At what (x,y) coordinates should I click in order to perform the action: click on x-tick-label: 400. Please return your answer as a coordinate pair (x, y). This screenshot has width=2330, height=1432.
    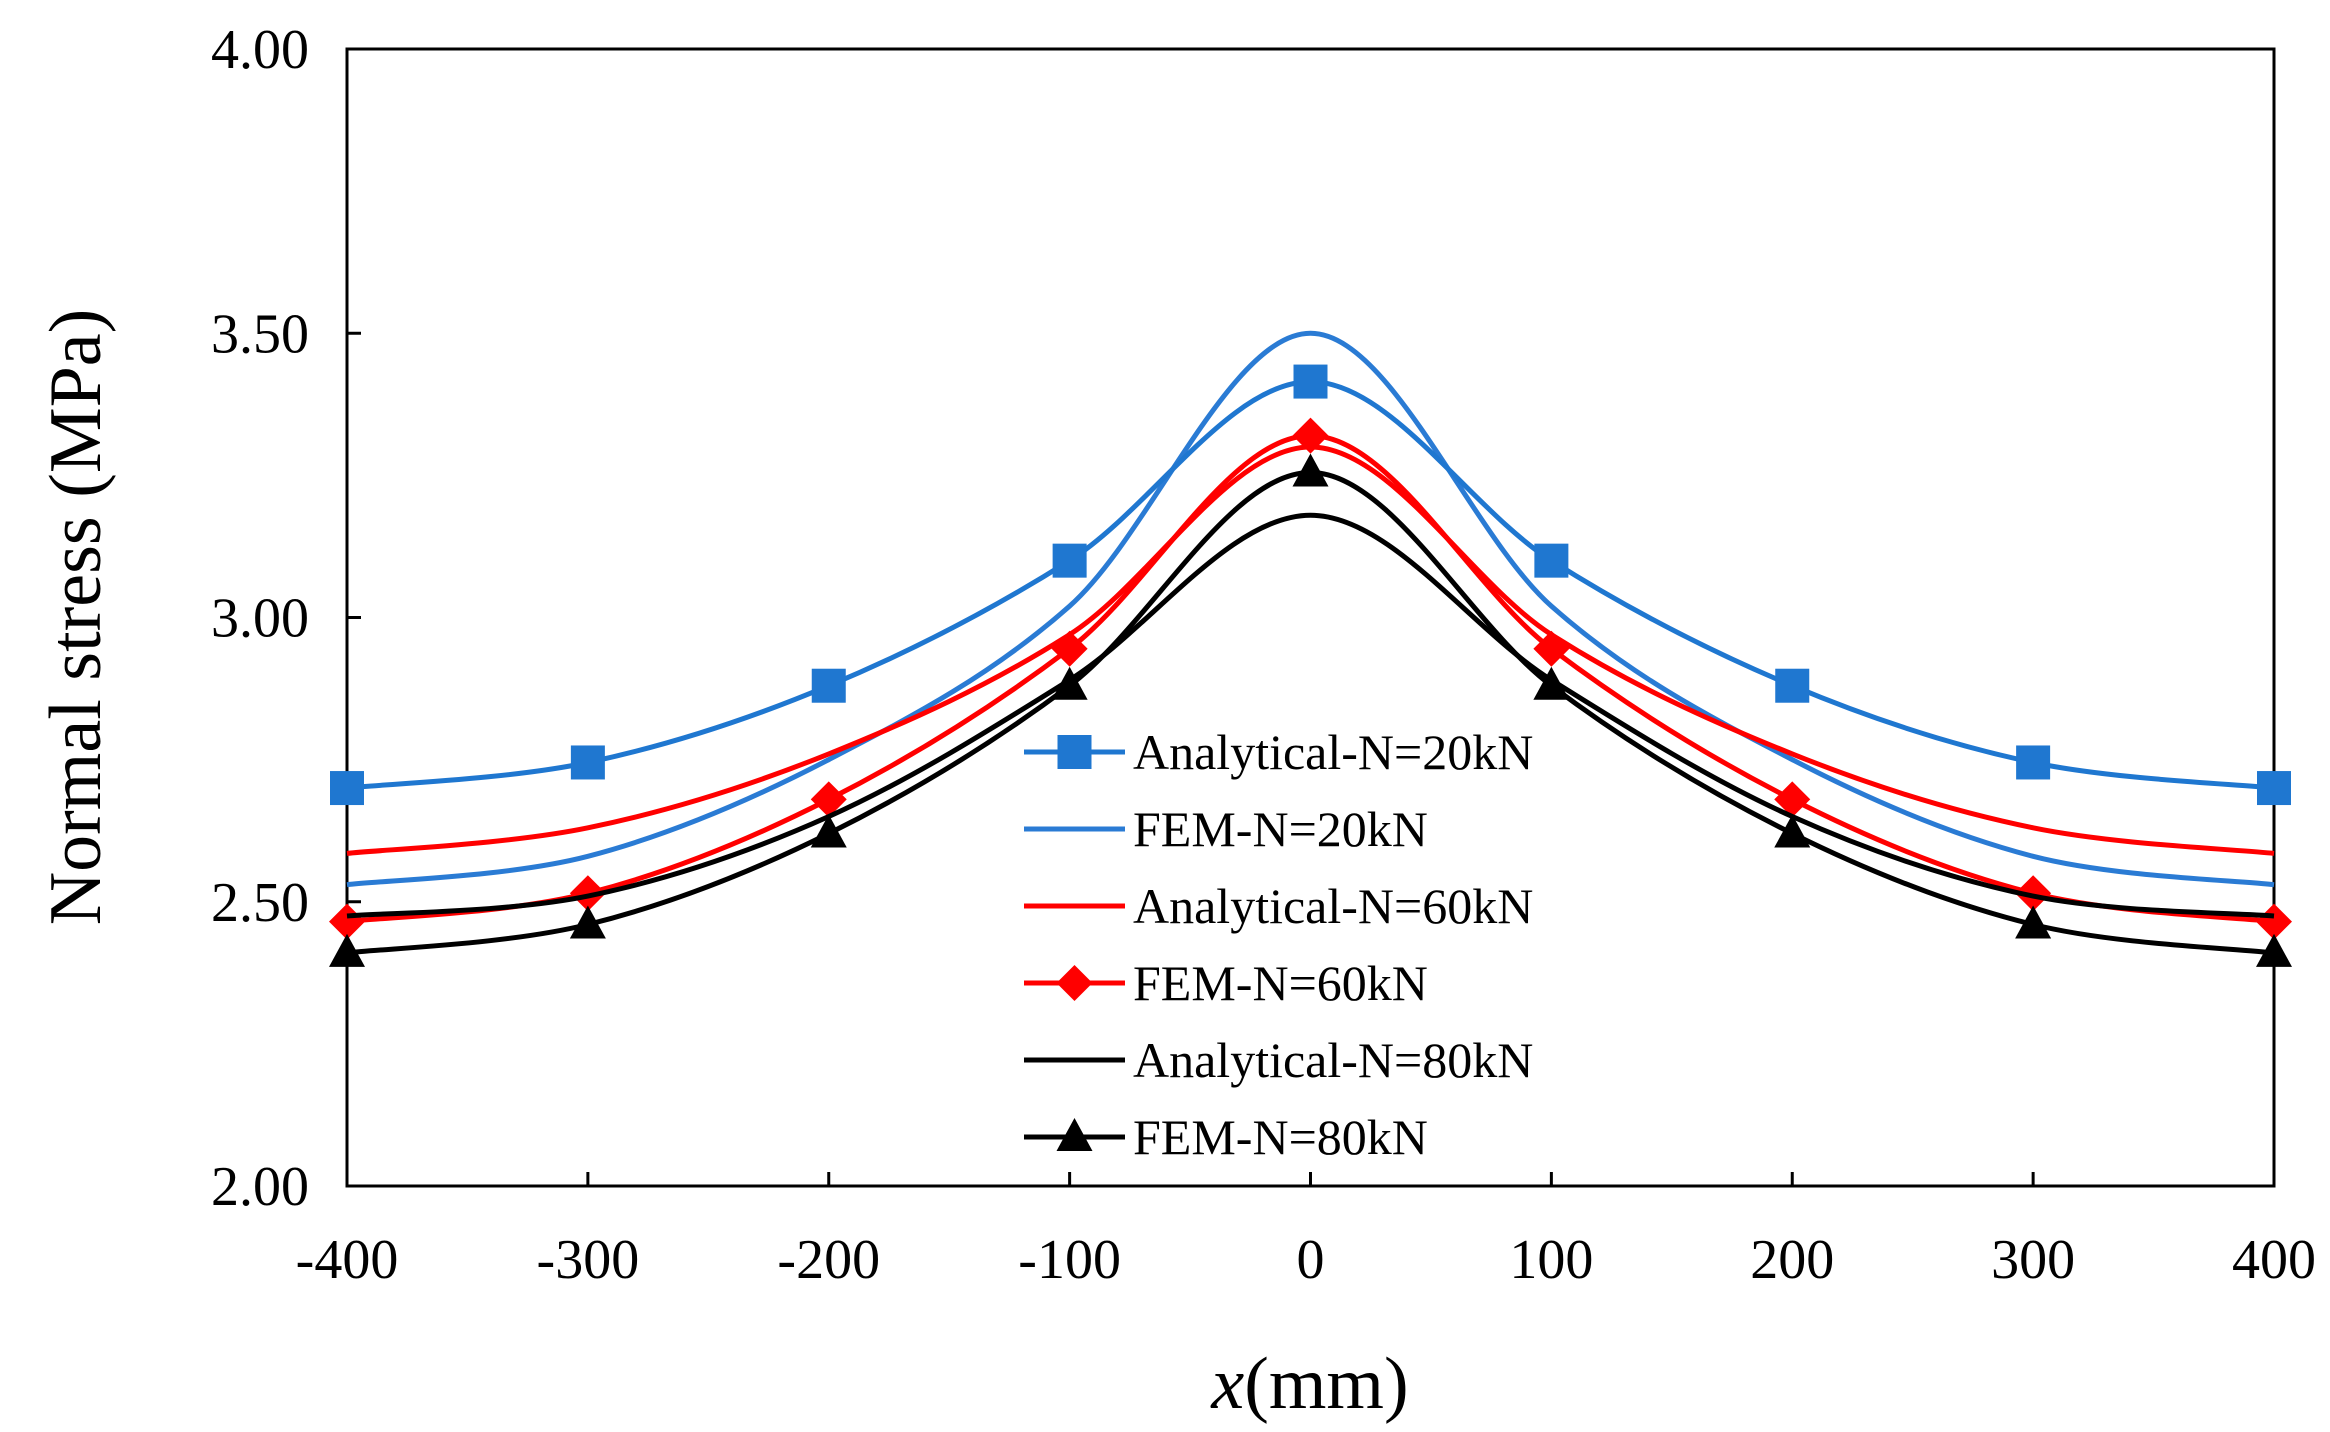
    Looking at the image, I should click on (2274, 1260).